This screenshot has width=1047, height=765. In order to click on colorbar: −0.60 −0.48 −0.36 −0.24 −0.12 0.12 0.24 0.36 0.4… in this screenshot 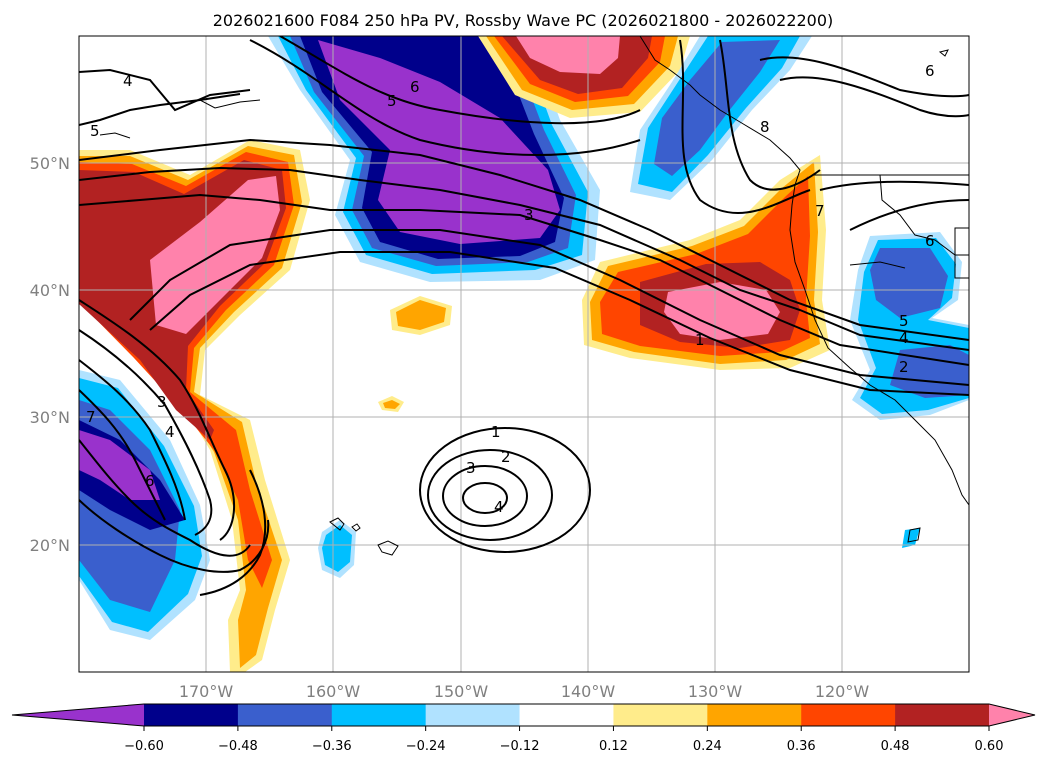, I will do `click(523, 728)`.